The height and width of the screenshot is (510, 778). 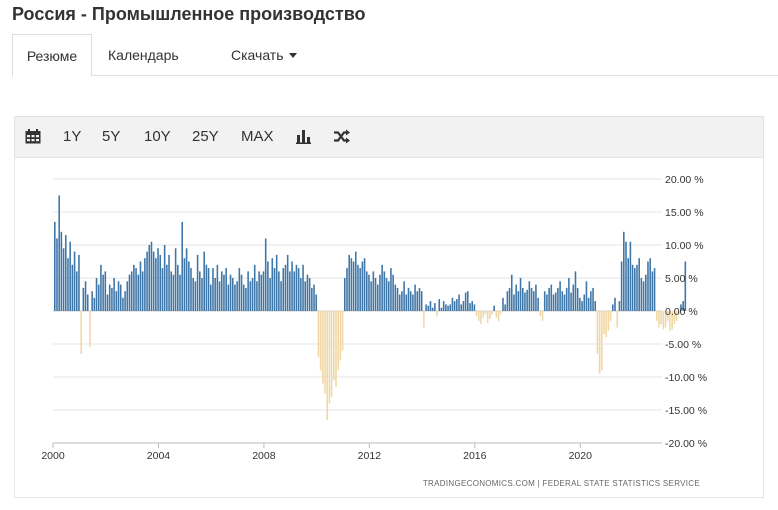 I want to click on tab-calendar: Календарь, so click(x=143, y=55).